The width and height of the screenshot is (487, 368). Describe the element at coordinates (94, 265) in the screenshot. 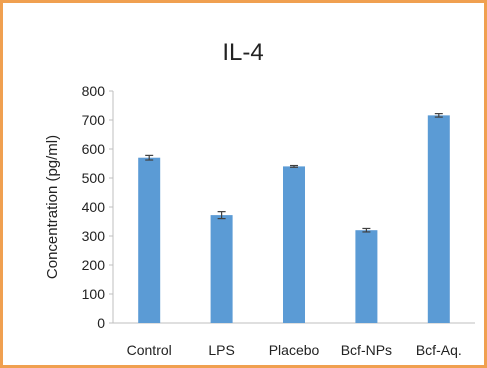

I see `y-tick-label: 200` at that location.